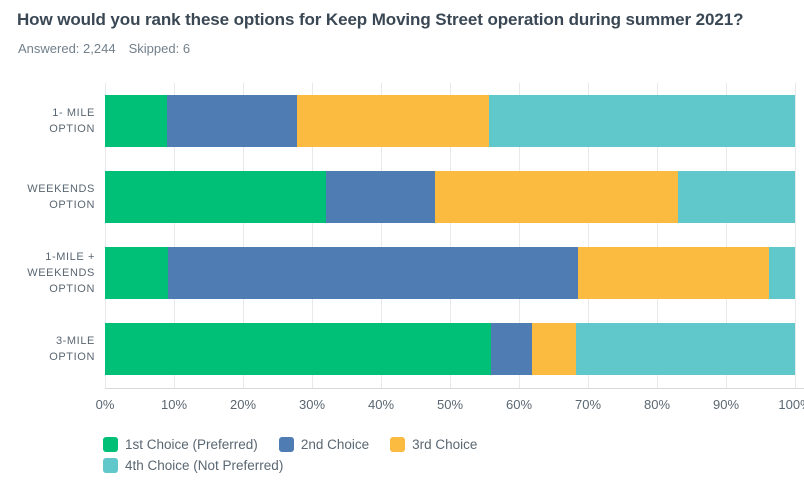 Image resolution: width=804 pixels, height=480 pixels. I want to click on category-label: WEEKENDS OPTION, so click(49, 197).